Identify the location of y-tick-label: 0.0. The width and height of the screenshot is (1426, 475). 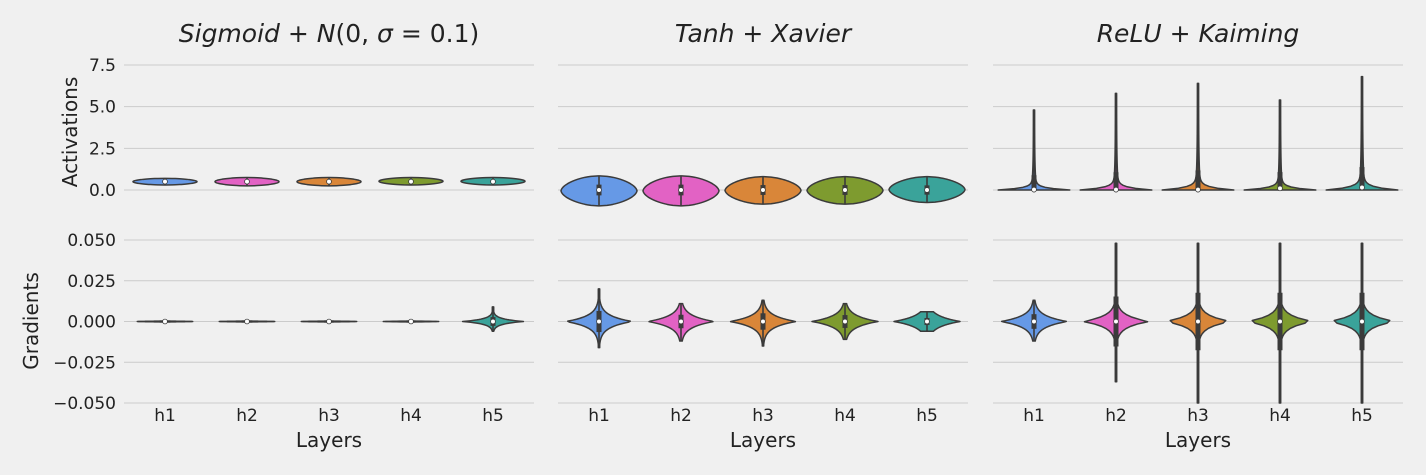
(102, 191).